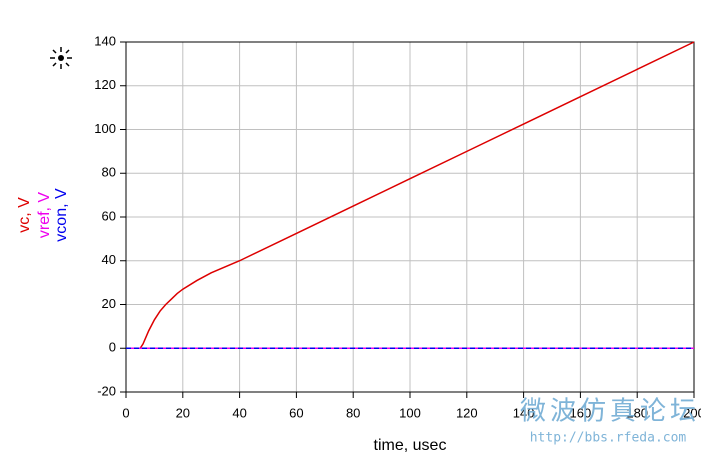  What do you see at coordinates (109, 259) in the screenshot?
I see `y-tick-label: 40` at bounding box center [109, 259].